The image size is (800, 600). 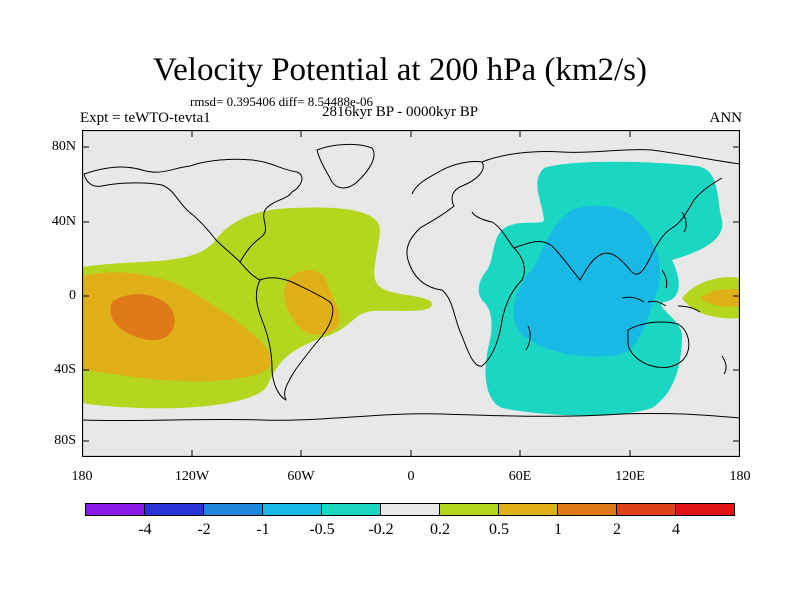 What do you see at coordinates (411, 476) in the screenshot?
I see `lon-label-0: 0` at bounding box center [411, 476].